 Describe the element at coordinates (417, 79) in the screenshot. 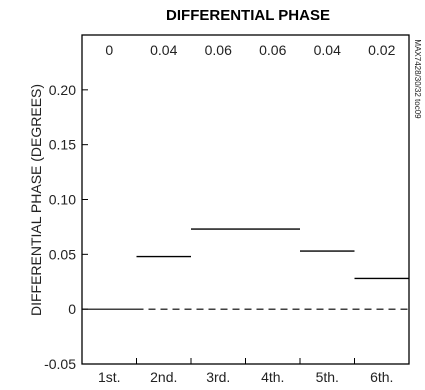

I see `side-note: MAX7428/30/32 toc09` at that location.